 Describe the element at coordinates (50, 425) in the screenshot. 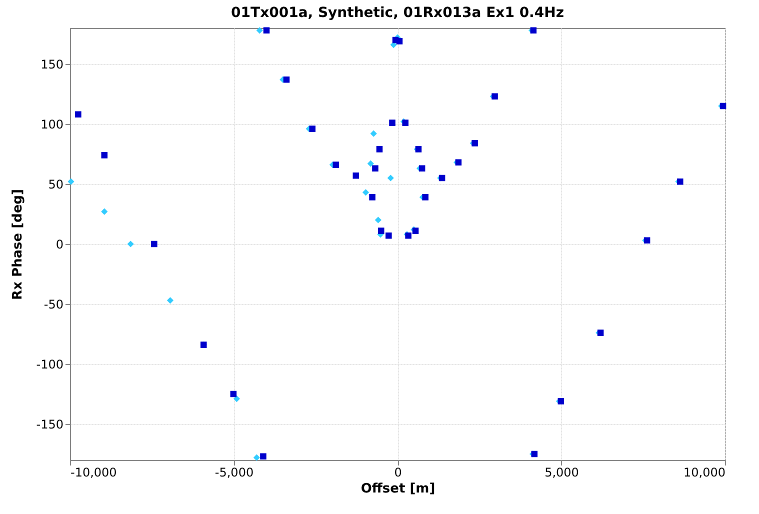

I see `y-tick-label: -150` at that location.